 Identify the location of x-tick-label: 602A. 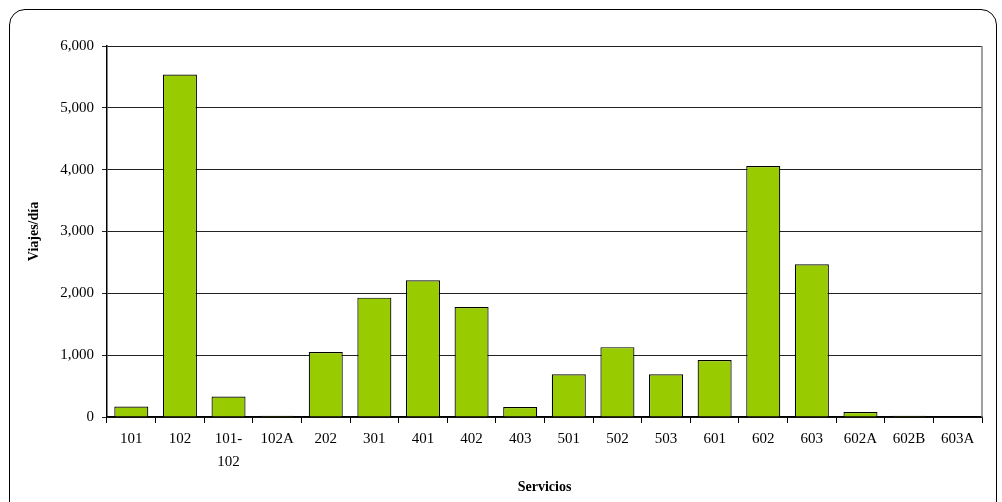
(860, 437).